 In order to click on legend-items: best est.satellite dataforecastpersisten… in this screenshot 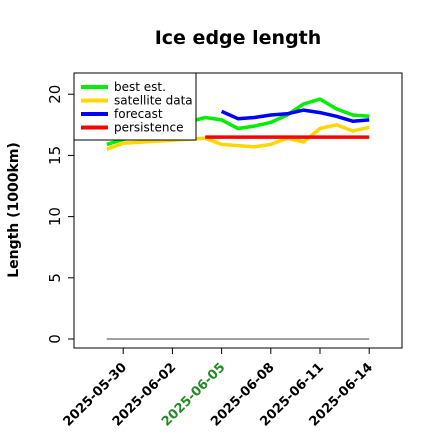, I will do `click(137, 107)`.